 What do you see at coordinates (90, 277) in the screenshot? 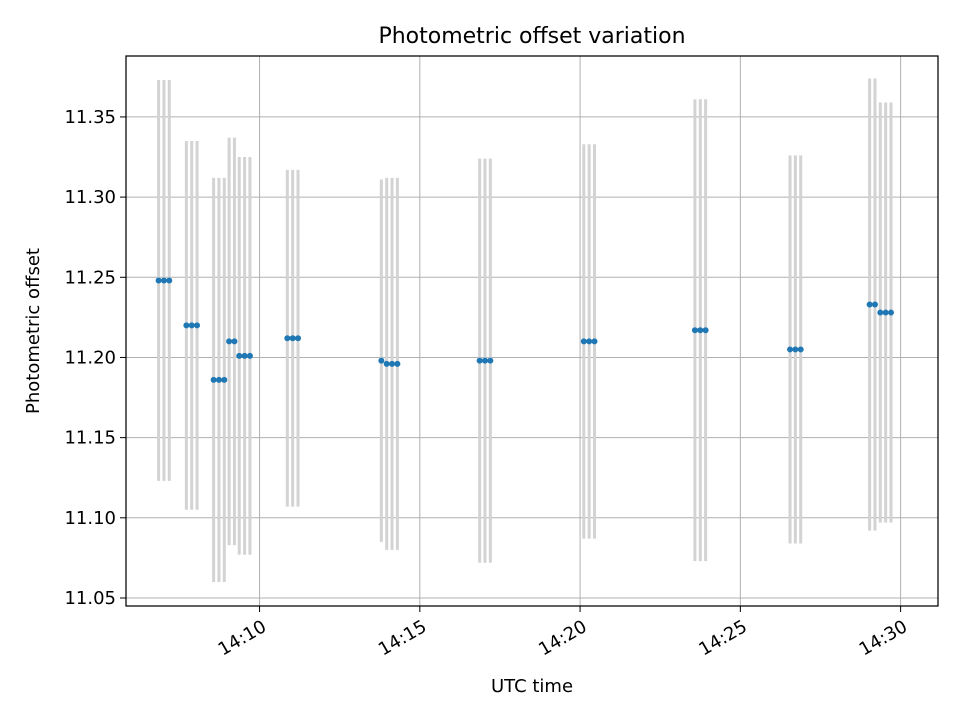
I see `y-tick-label: 11.25` at bounding box center [90, 277].